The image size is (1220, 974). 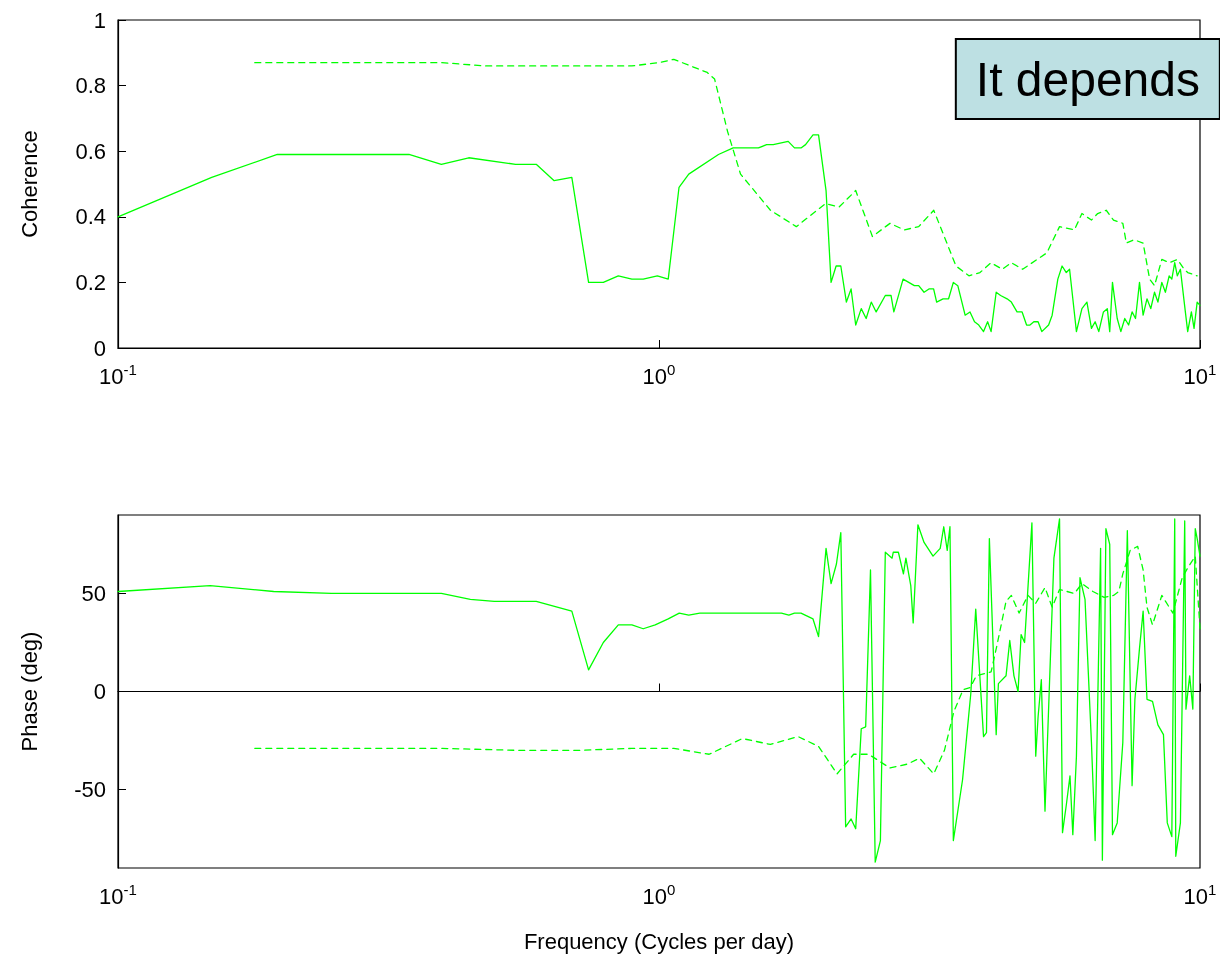 I want to click on y-tick-label: 1, so click(x=99, y=20).